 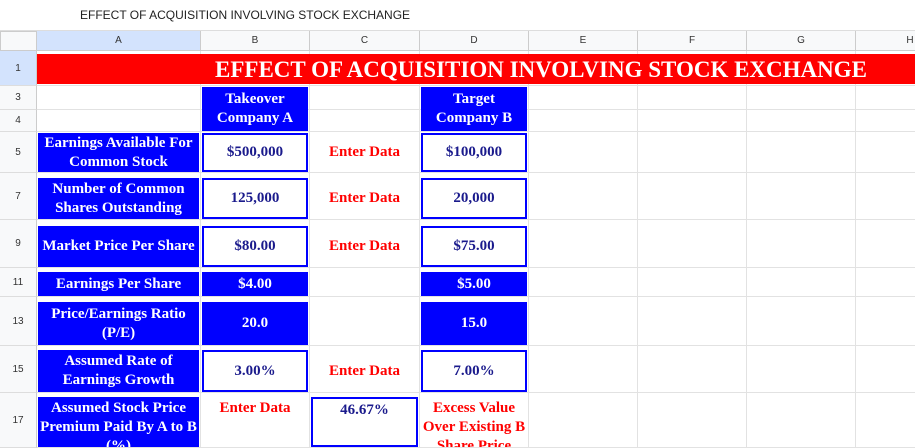 I want to click on row-header: 9, so click(x=18, y=244).